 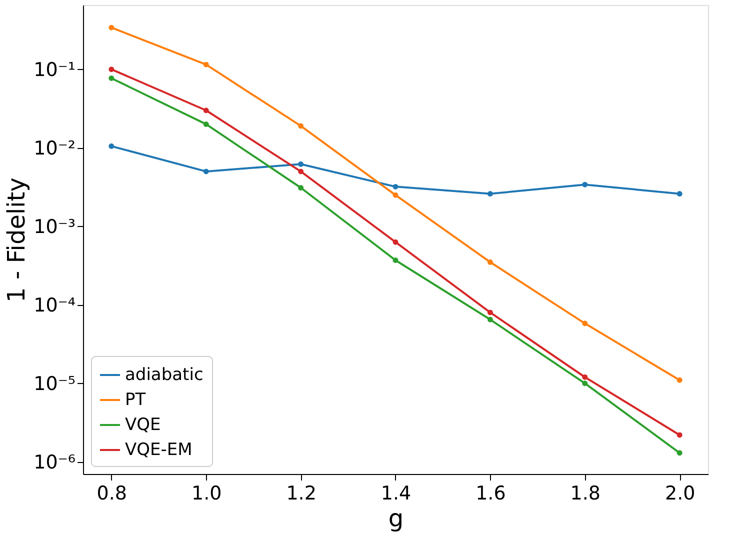 What do you see at coordinates (143, 425) in the screenshot?
I see `legend-label: VQE` at bounding box center [143, 425].